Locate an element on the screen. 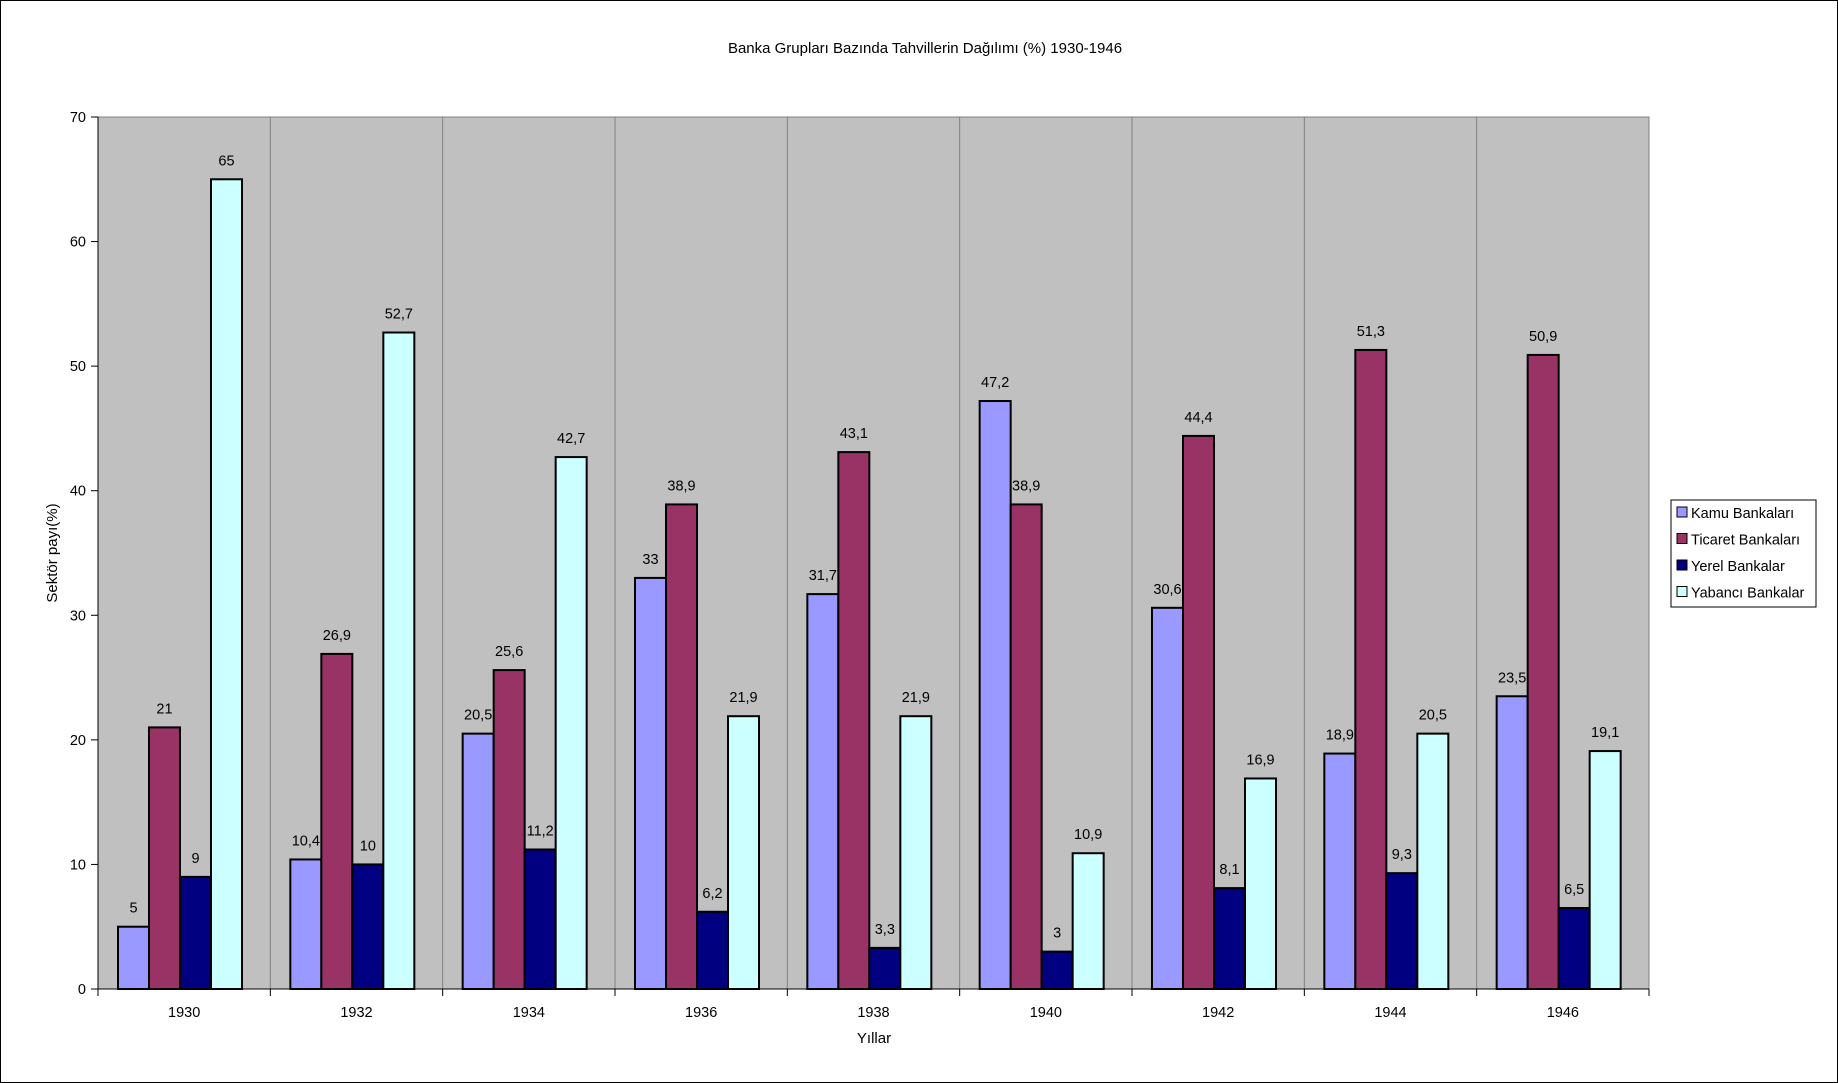 The height and width of the screenshot is (1083, 1838). x-tick-label: 1930 is located at coordinates (184, 1013).